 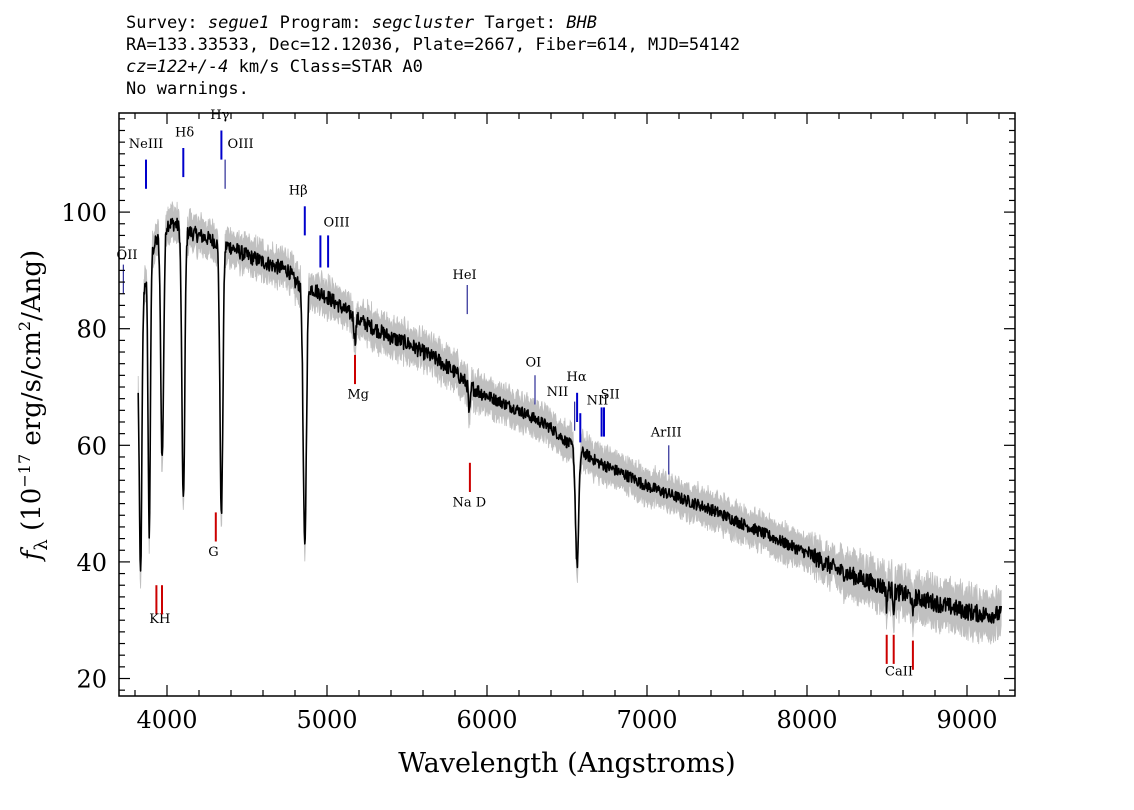 What do you see at coordinates (666, 433) in the screenshot?
I see `emission-label-15: ArIII` at bounding box center [666, 433].